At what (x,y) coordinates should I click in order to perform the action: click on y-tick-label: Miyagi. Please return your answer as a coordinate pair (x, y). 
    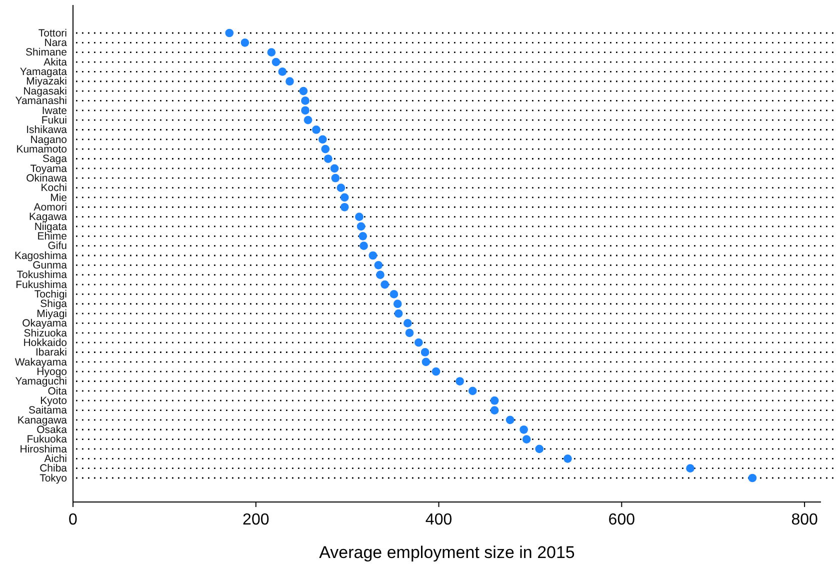
    Looking at the image, I should click on (51, 314).